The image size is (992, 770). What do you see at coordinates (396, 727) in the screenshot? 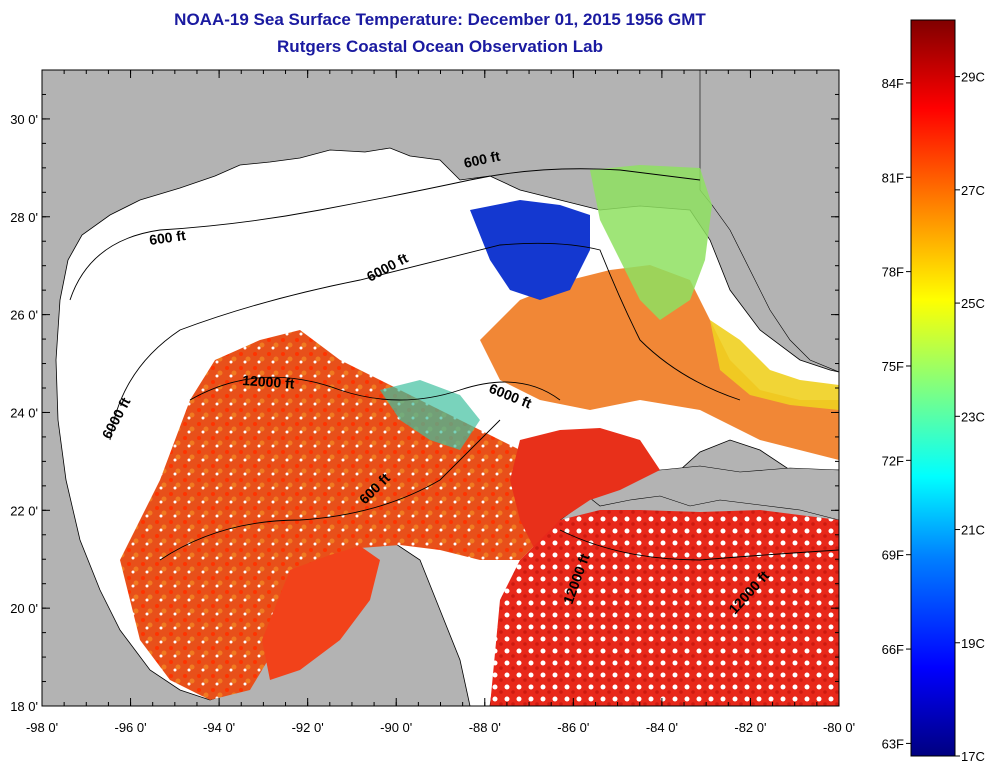
I see `x-tick-label: -90 0'` at bounding box center [396, 727].